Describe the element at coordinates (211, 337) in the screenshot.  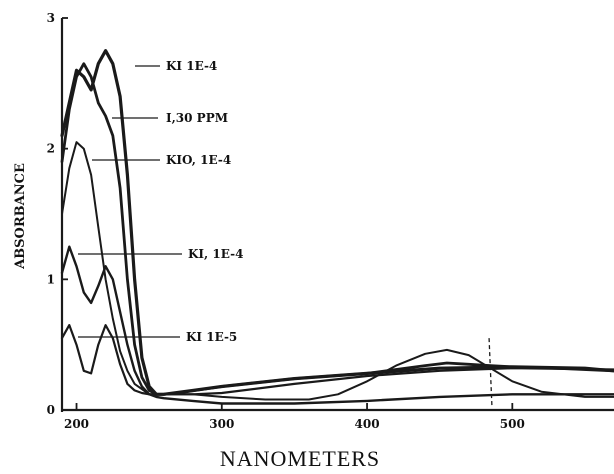
I see `annotation-label-5: KI 1E-5` at that location.